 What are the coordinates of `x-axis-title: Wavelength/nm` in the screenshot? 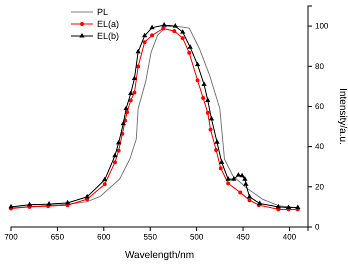 It's located at (159, 255).